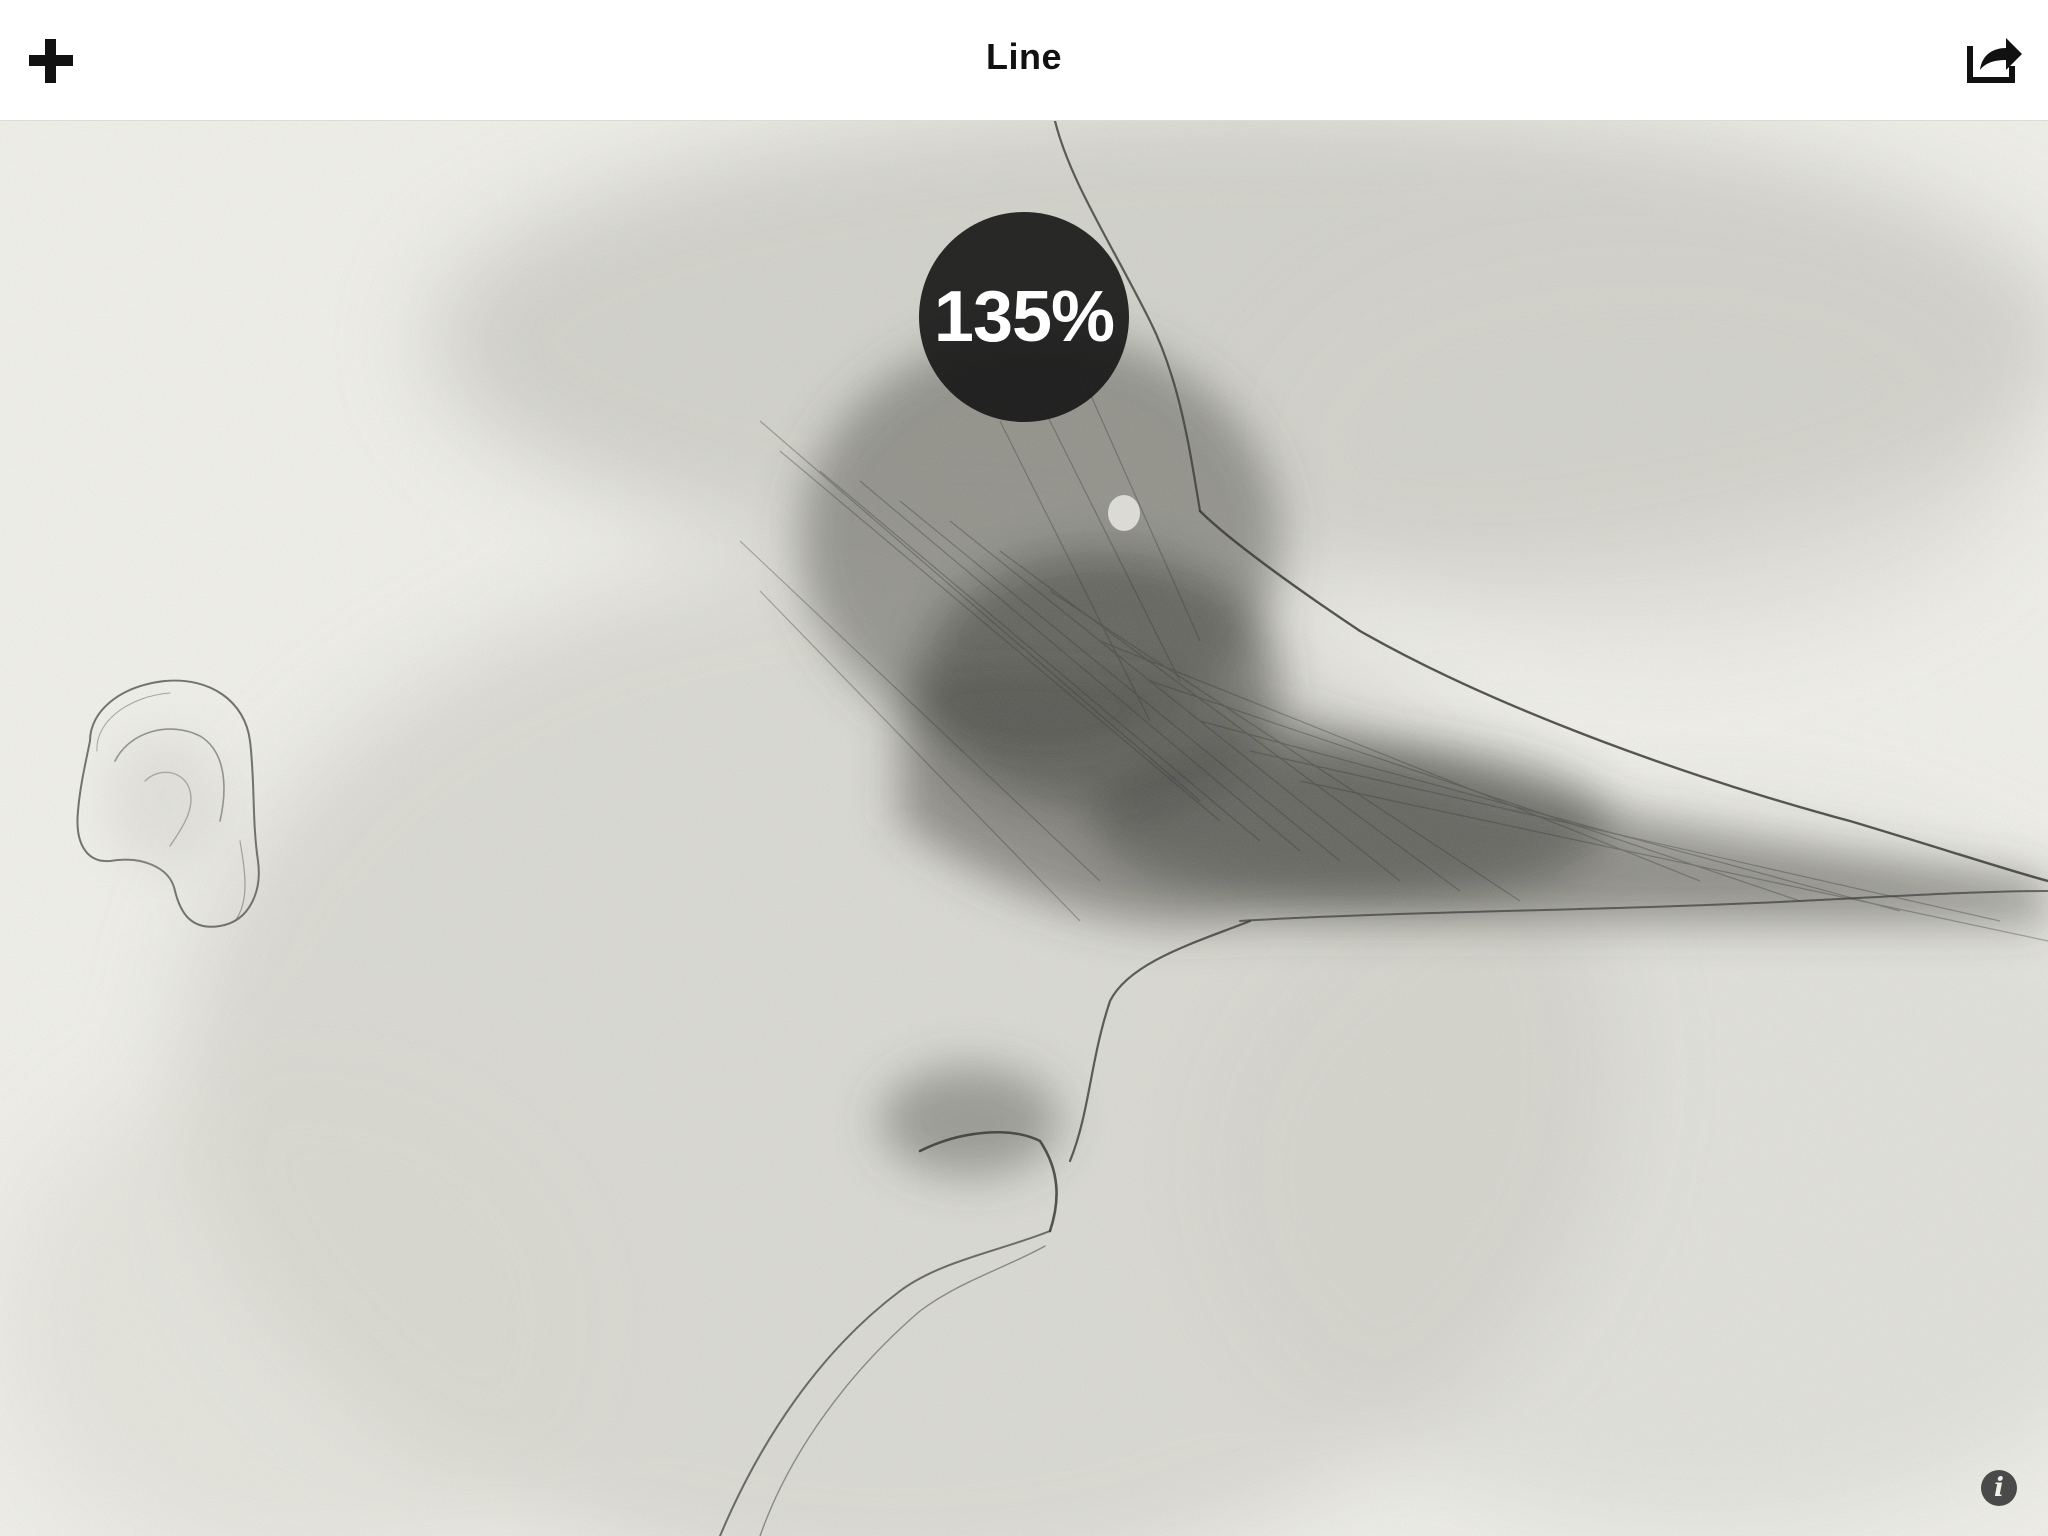 The image size is (2048, 1536). Describe the element at coordinates (1023, 56) in the screenshot. I see `page-title: Line` at that location.